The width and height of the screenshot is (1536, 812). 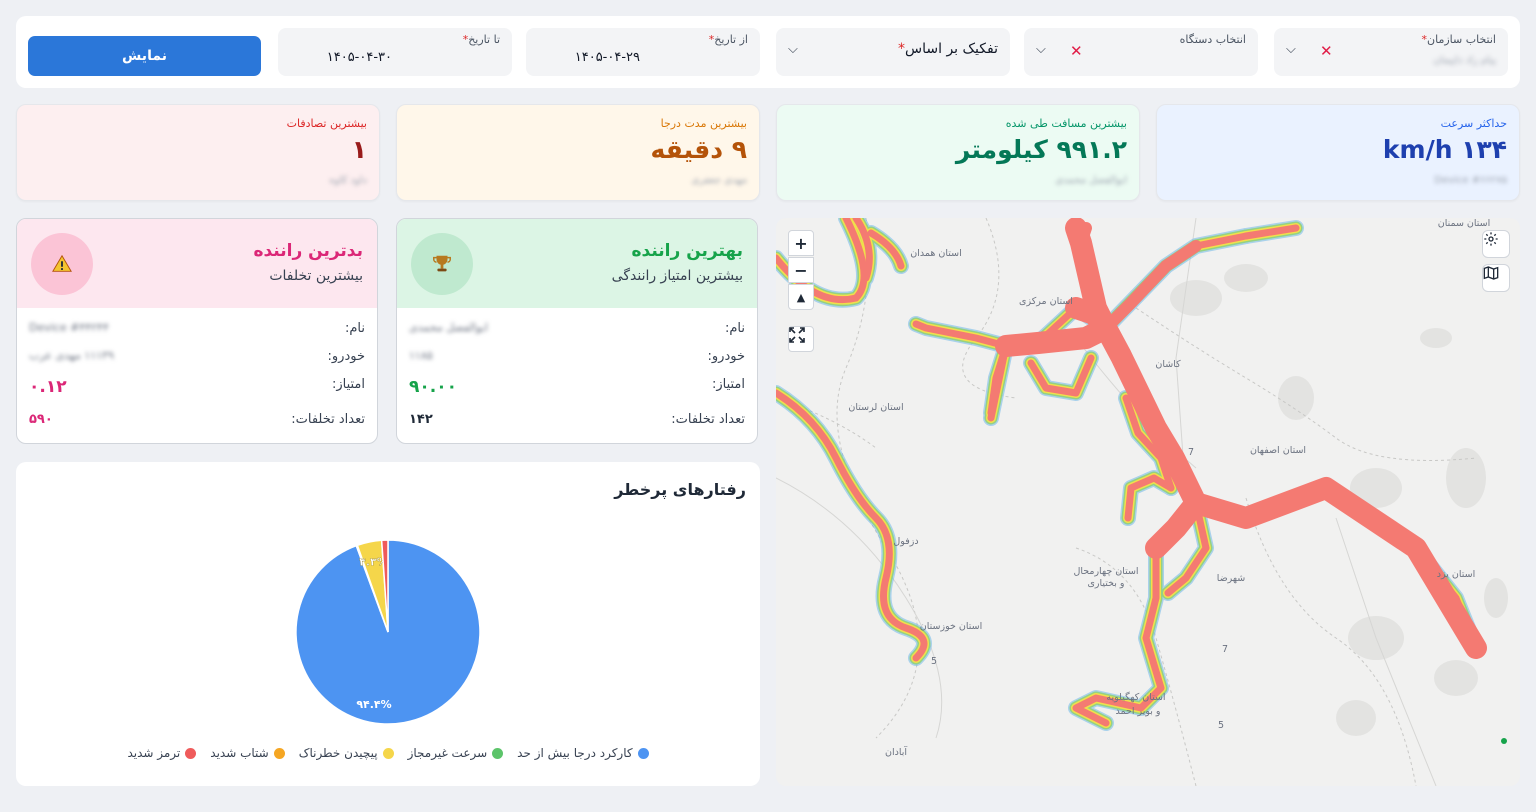 What do you see at coordinates (359, 57) in the screenshot?
I see `to-date-value: ۱۴۰۵-۰۴-۳۰` at bounding box center [359, 57].